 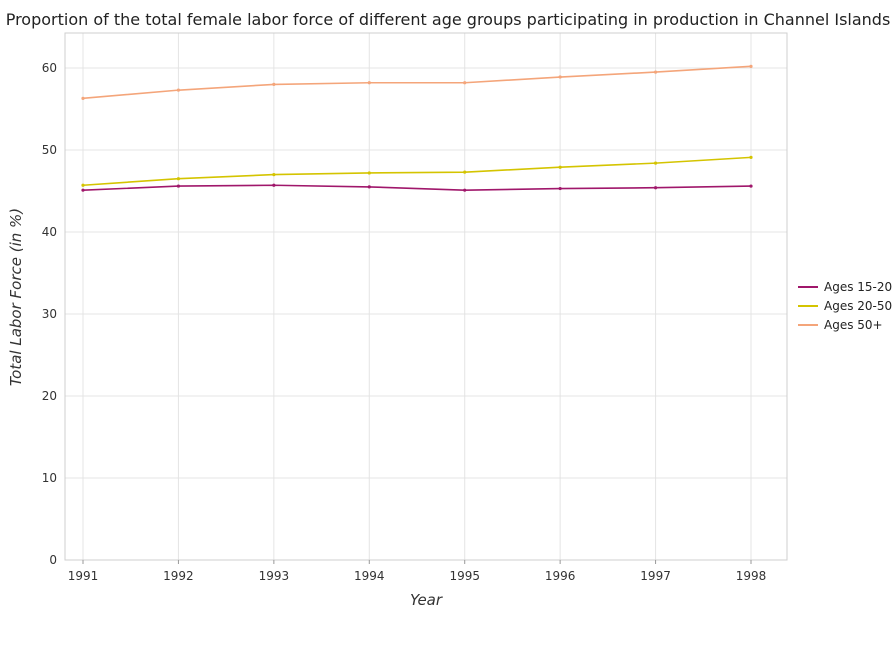 I want to click on legend-label: Ages 50+, so click(x=853, y=325).